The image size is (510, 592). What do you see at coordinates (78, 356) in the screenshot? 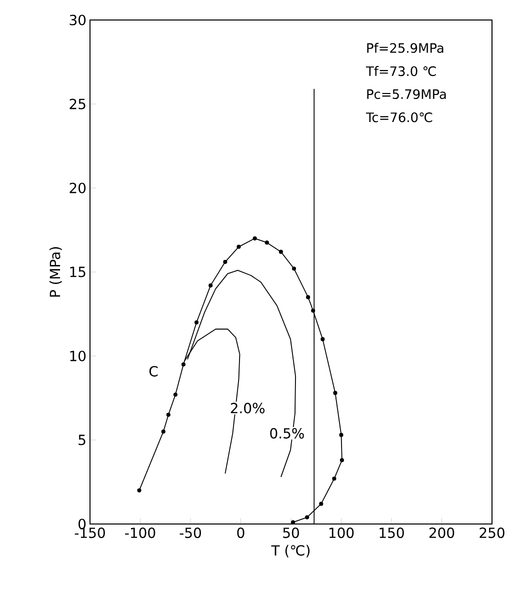
I see `y-tick-label: 10` at bounding box center [78, 356].